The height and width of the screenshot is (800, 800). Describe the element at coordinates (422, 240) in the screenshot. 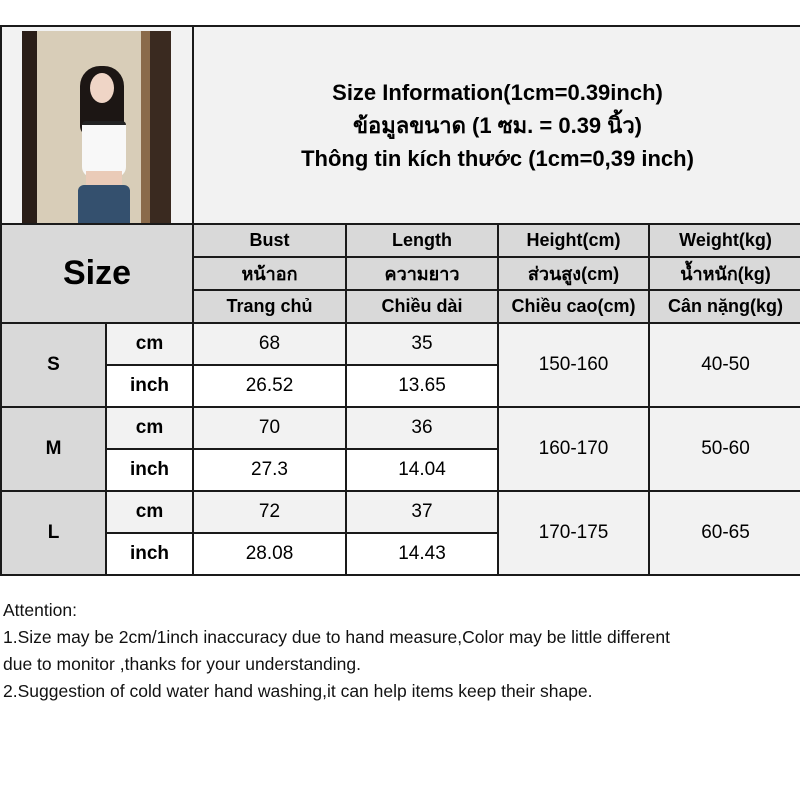

I see `col-header-length-en: Length` at that location.